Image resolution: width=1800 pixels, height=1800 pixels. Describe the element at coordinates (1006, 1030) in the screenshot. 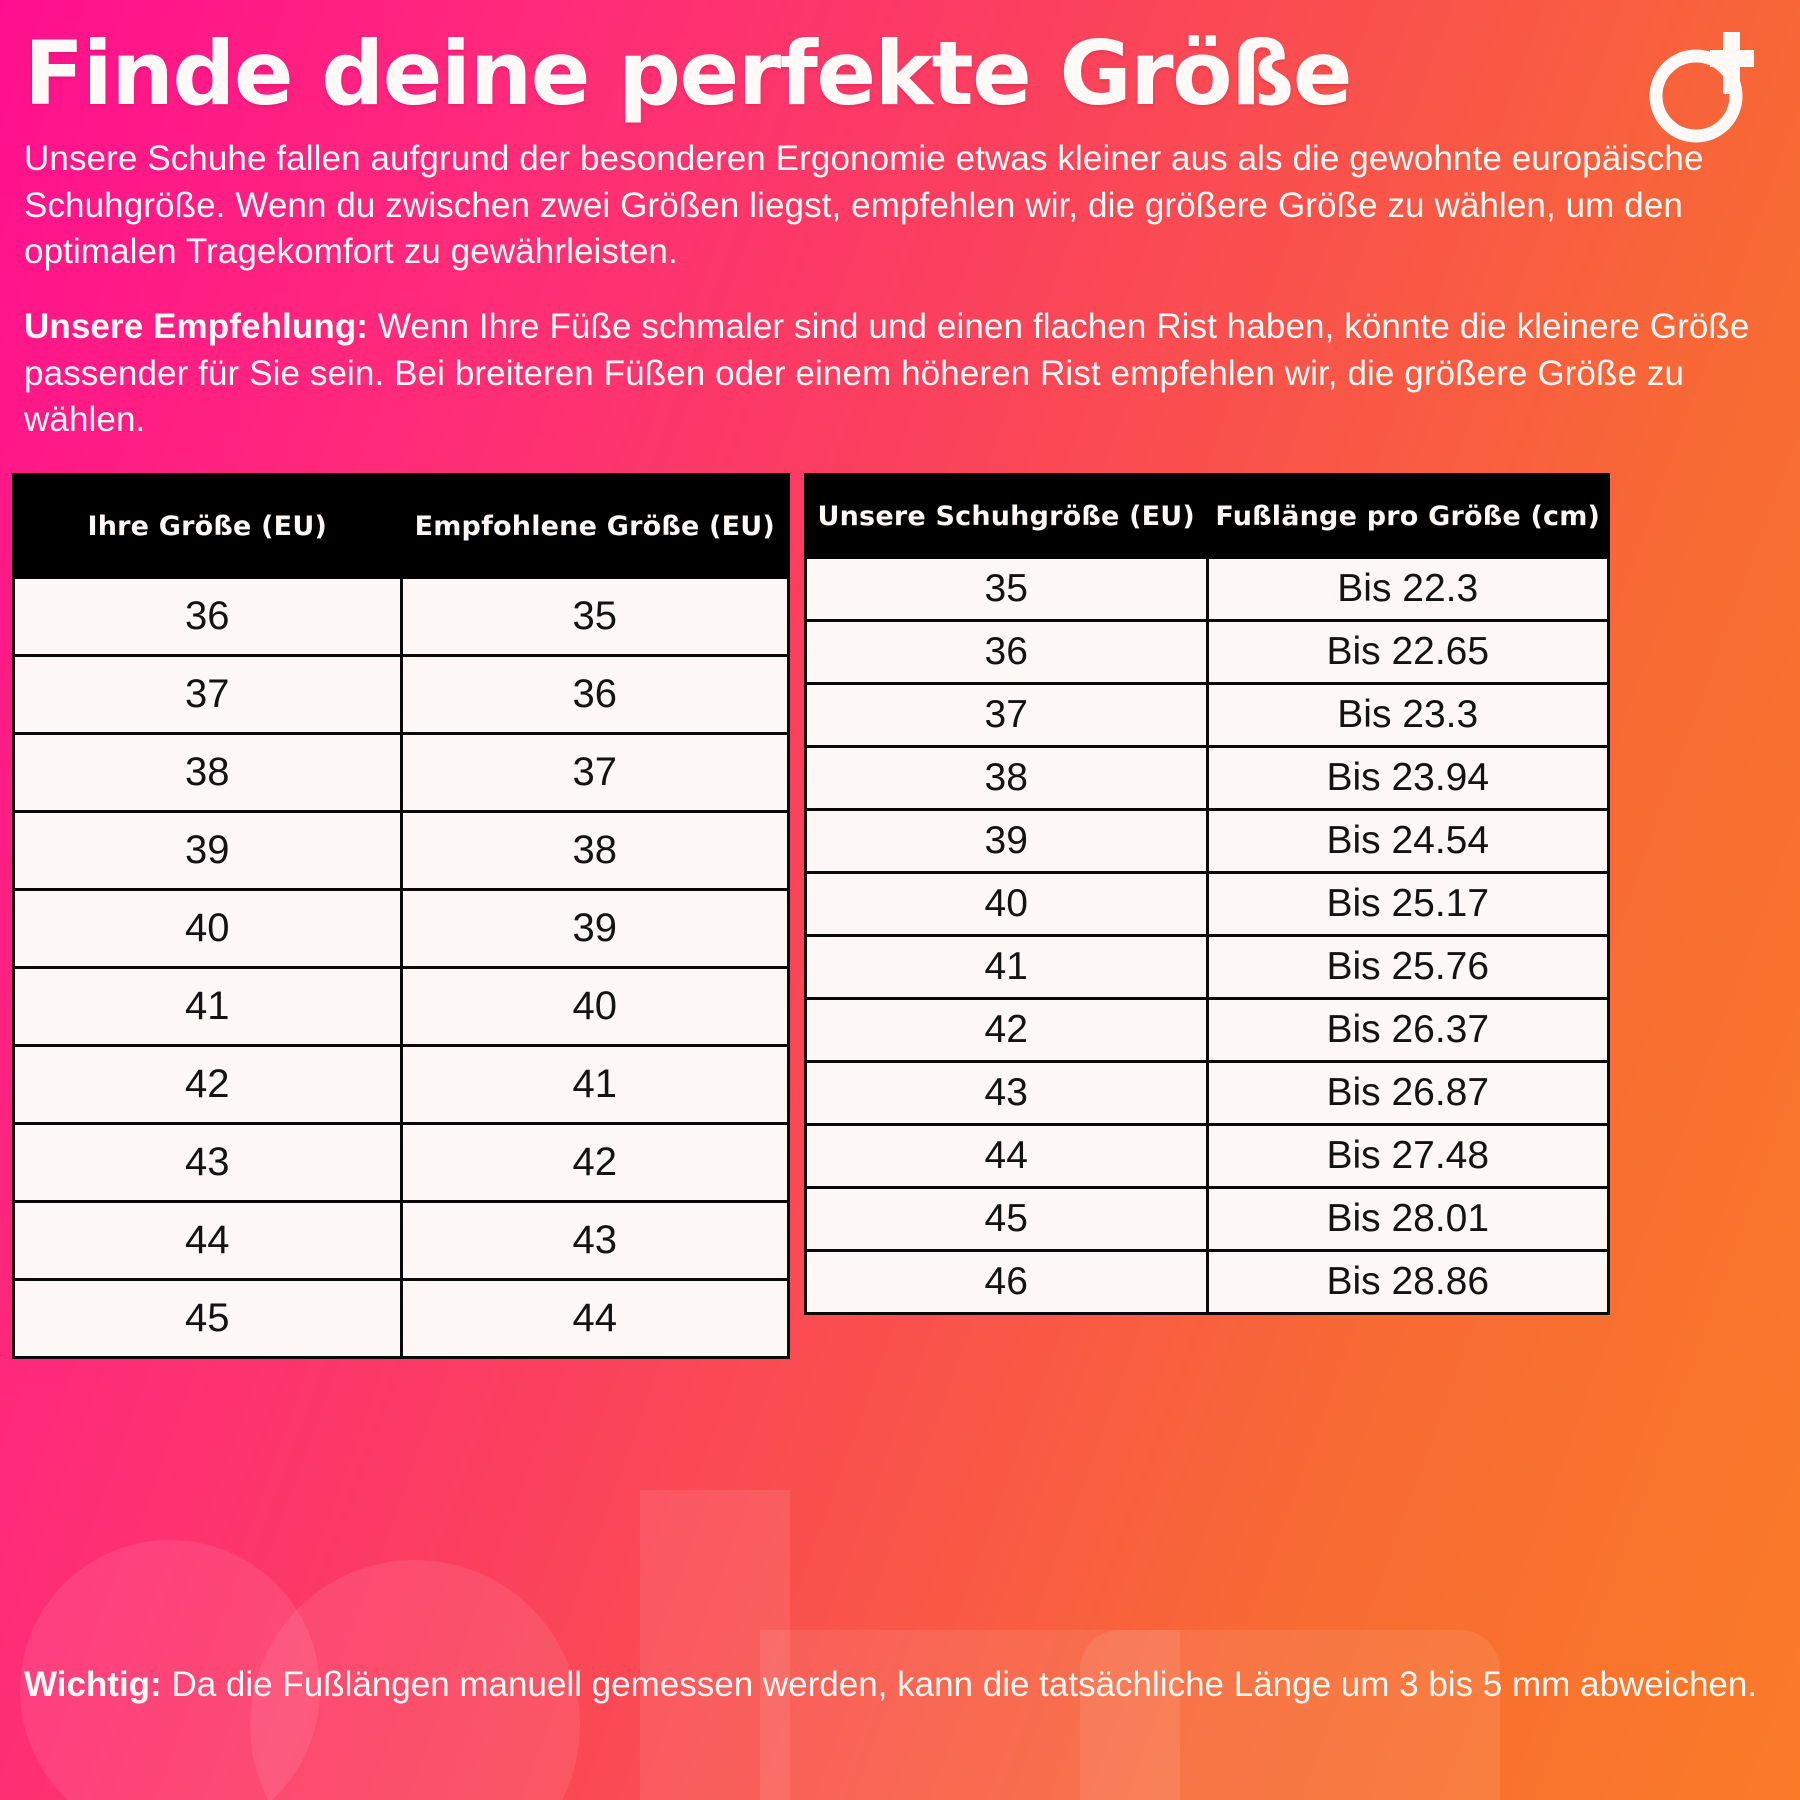

I see `cell-our-size: 42` at that location.